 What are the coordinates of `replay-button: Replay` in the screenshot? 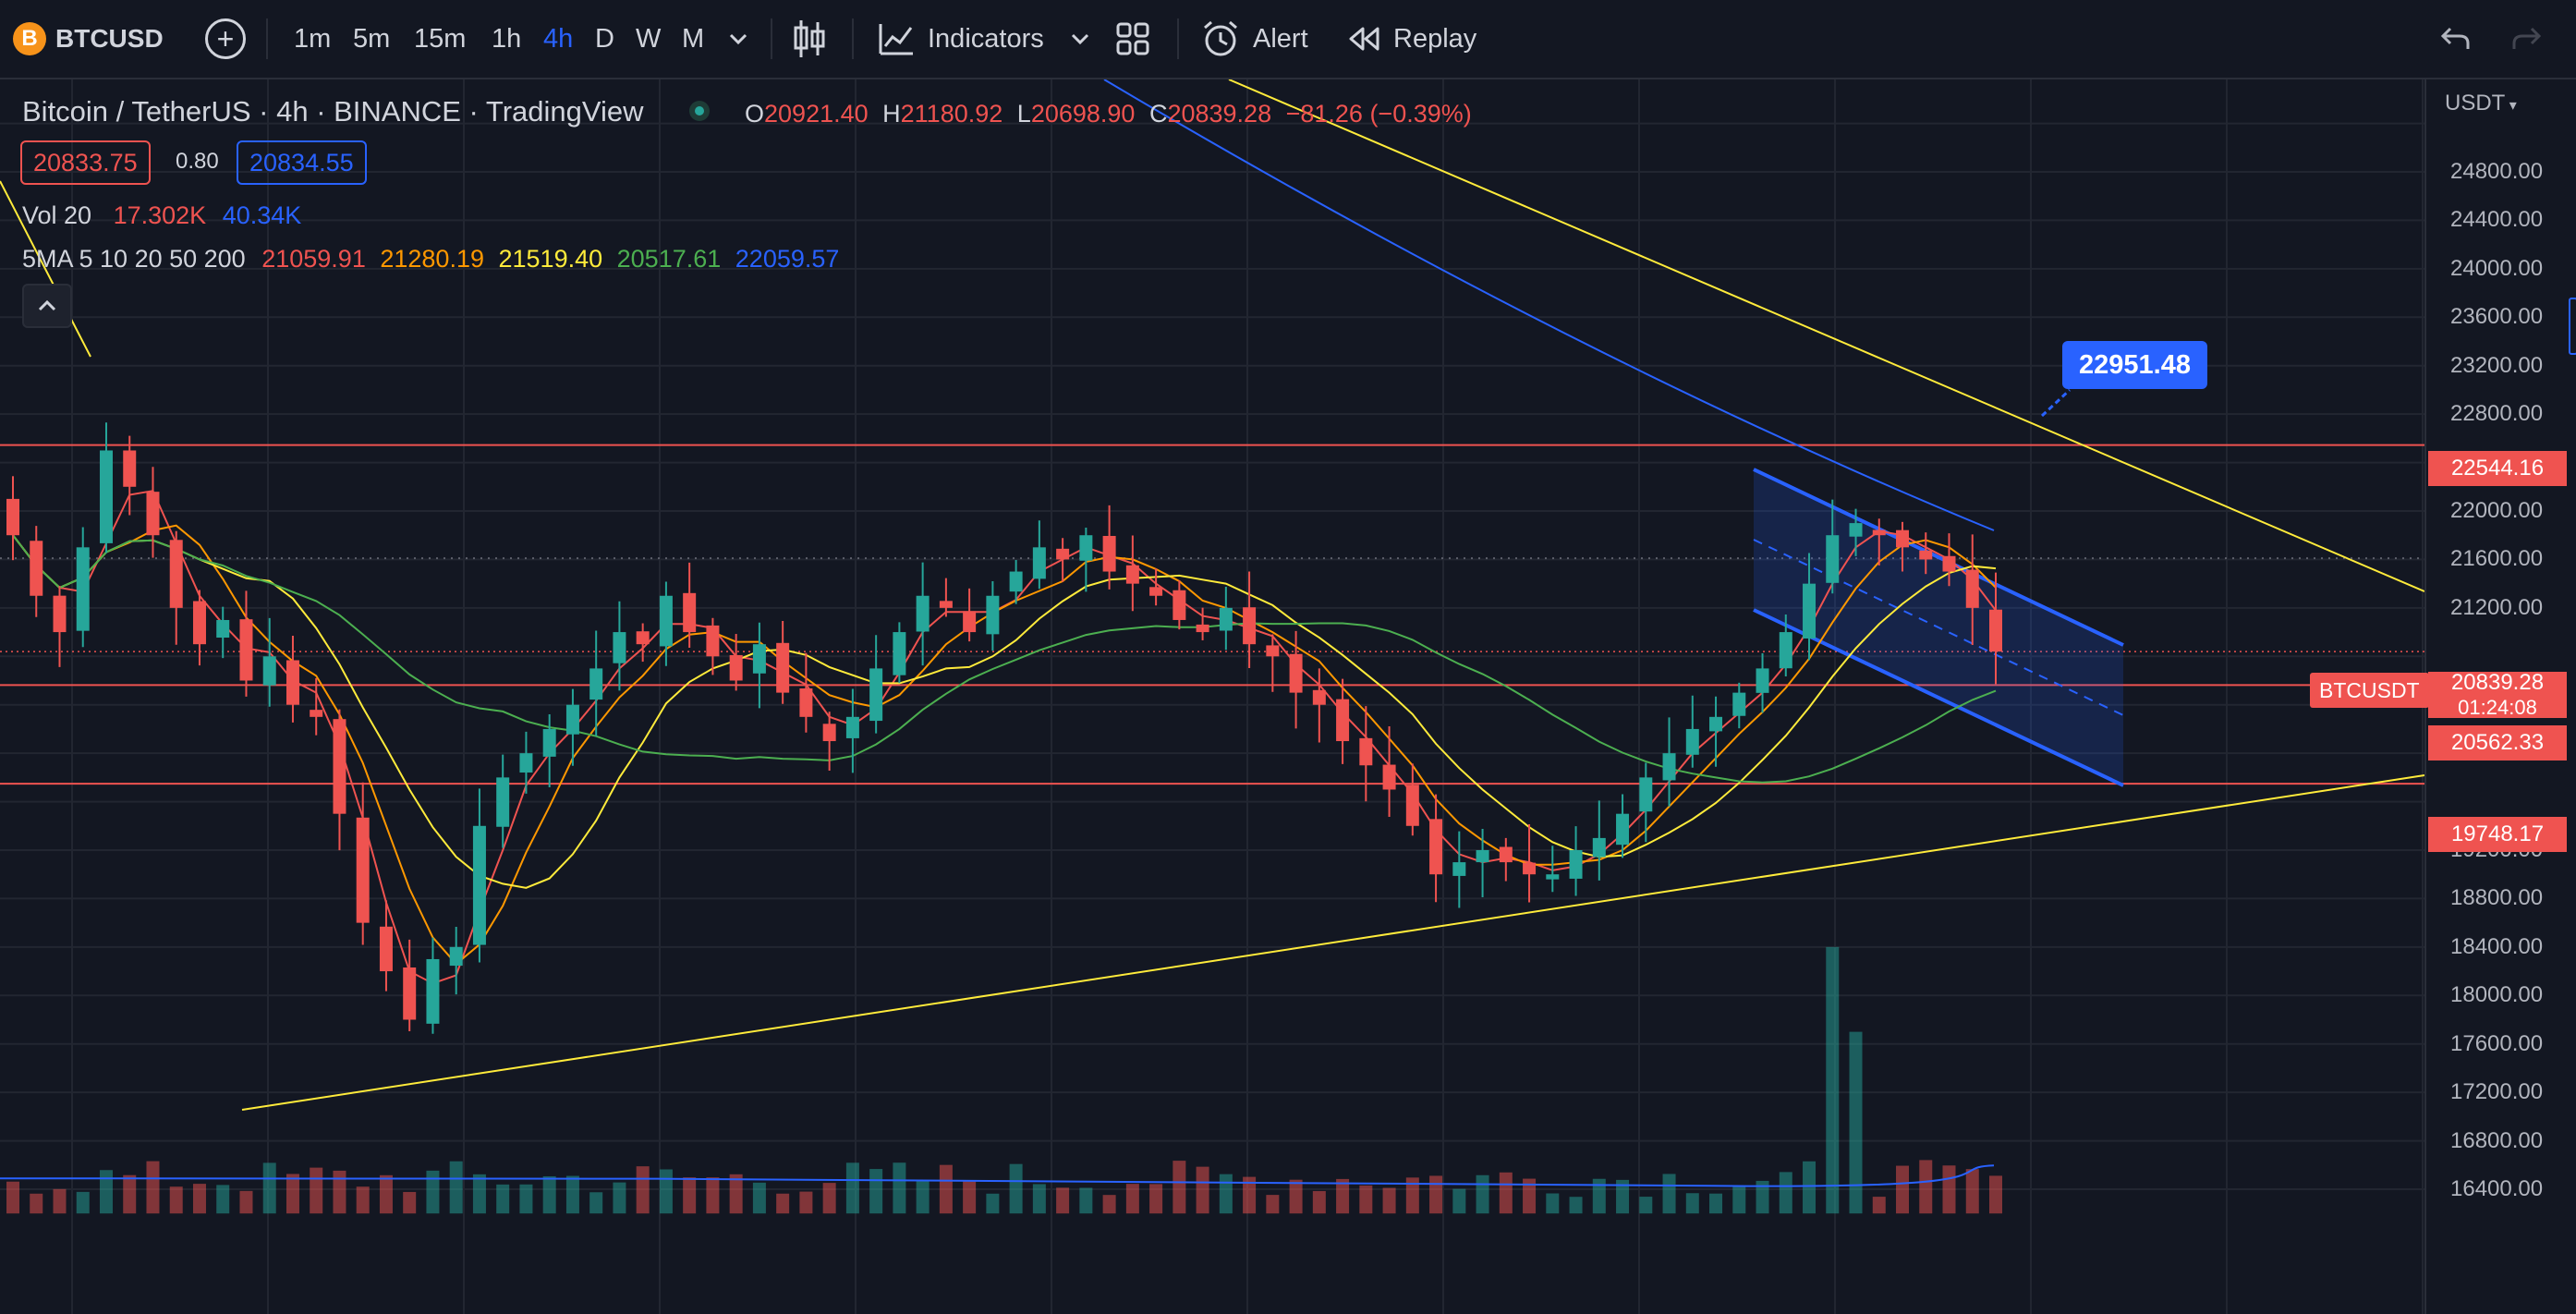 It's located at (1411, 39).